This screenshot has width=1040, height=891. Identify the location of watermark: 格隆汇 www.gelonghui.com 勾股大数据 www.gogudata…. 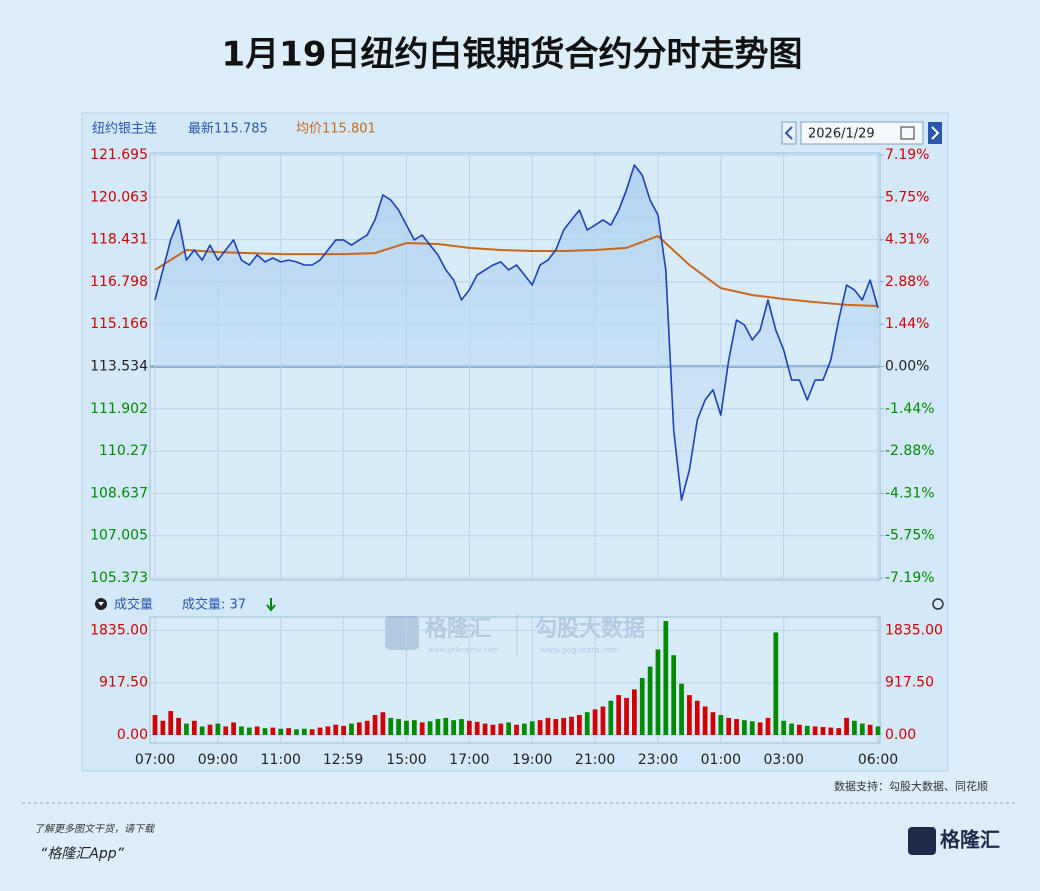
(515, 635).